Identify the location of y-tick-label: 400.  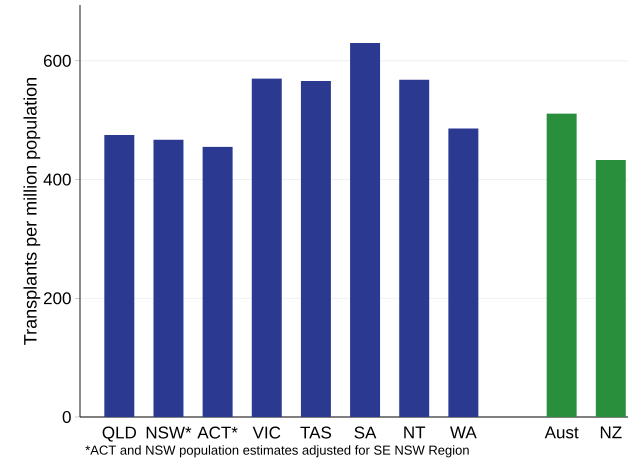
(57, 180).